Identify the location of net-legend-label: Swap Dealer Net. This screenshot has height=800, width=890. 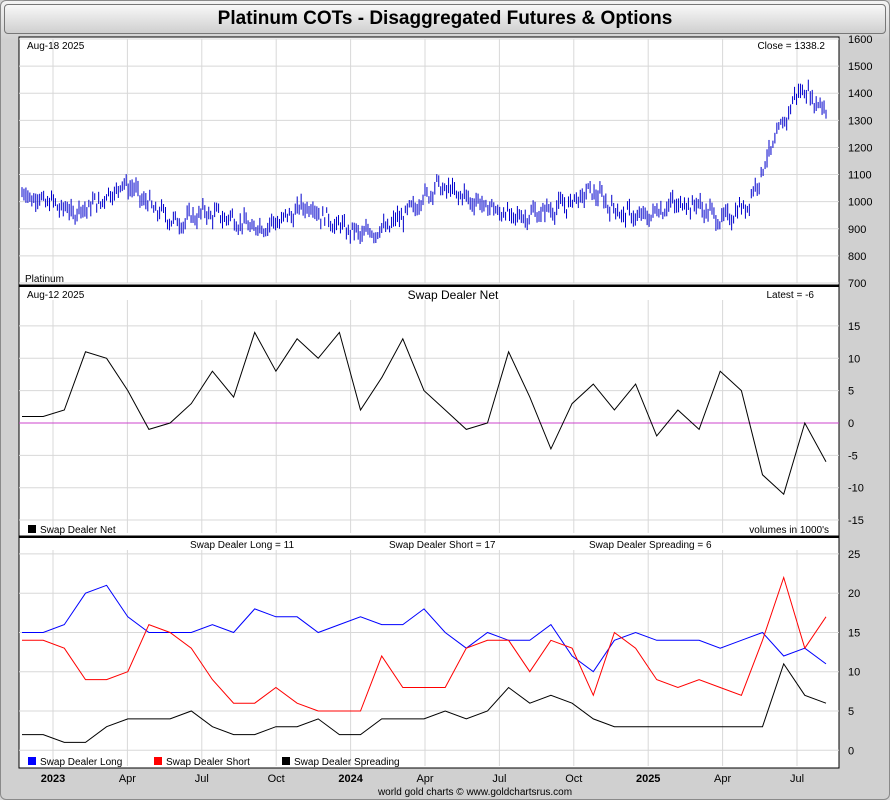
(78, 530).